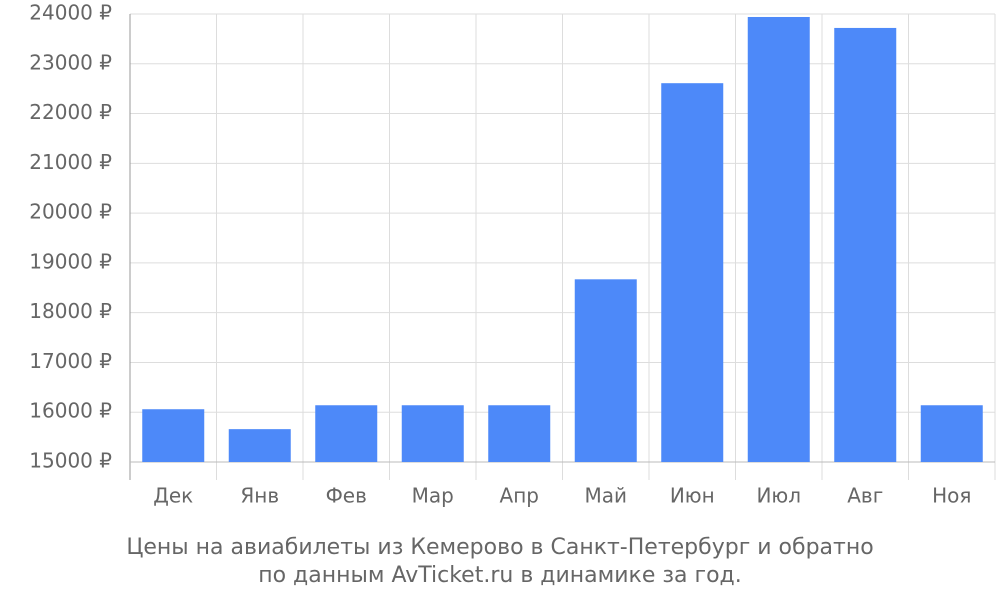 Image resolution: width=1000 pixels, height=600 pixels. I want to click on y-tick-label: 23000 ₽, so click(70, 62).